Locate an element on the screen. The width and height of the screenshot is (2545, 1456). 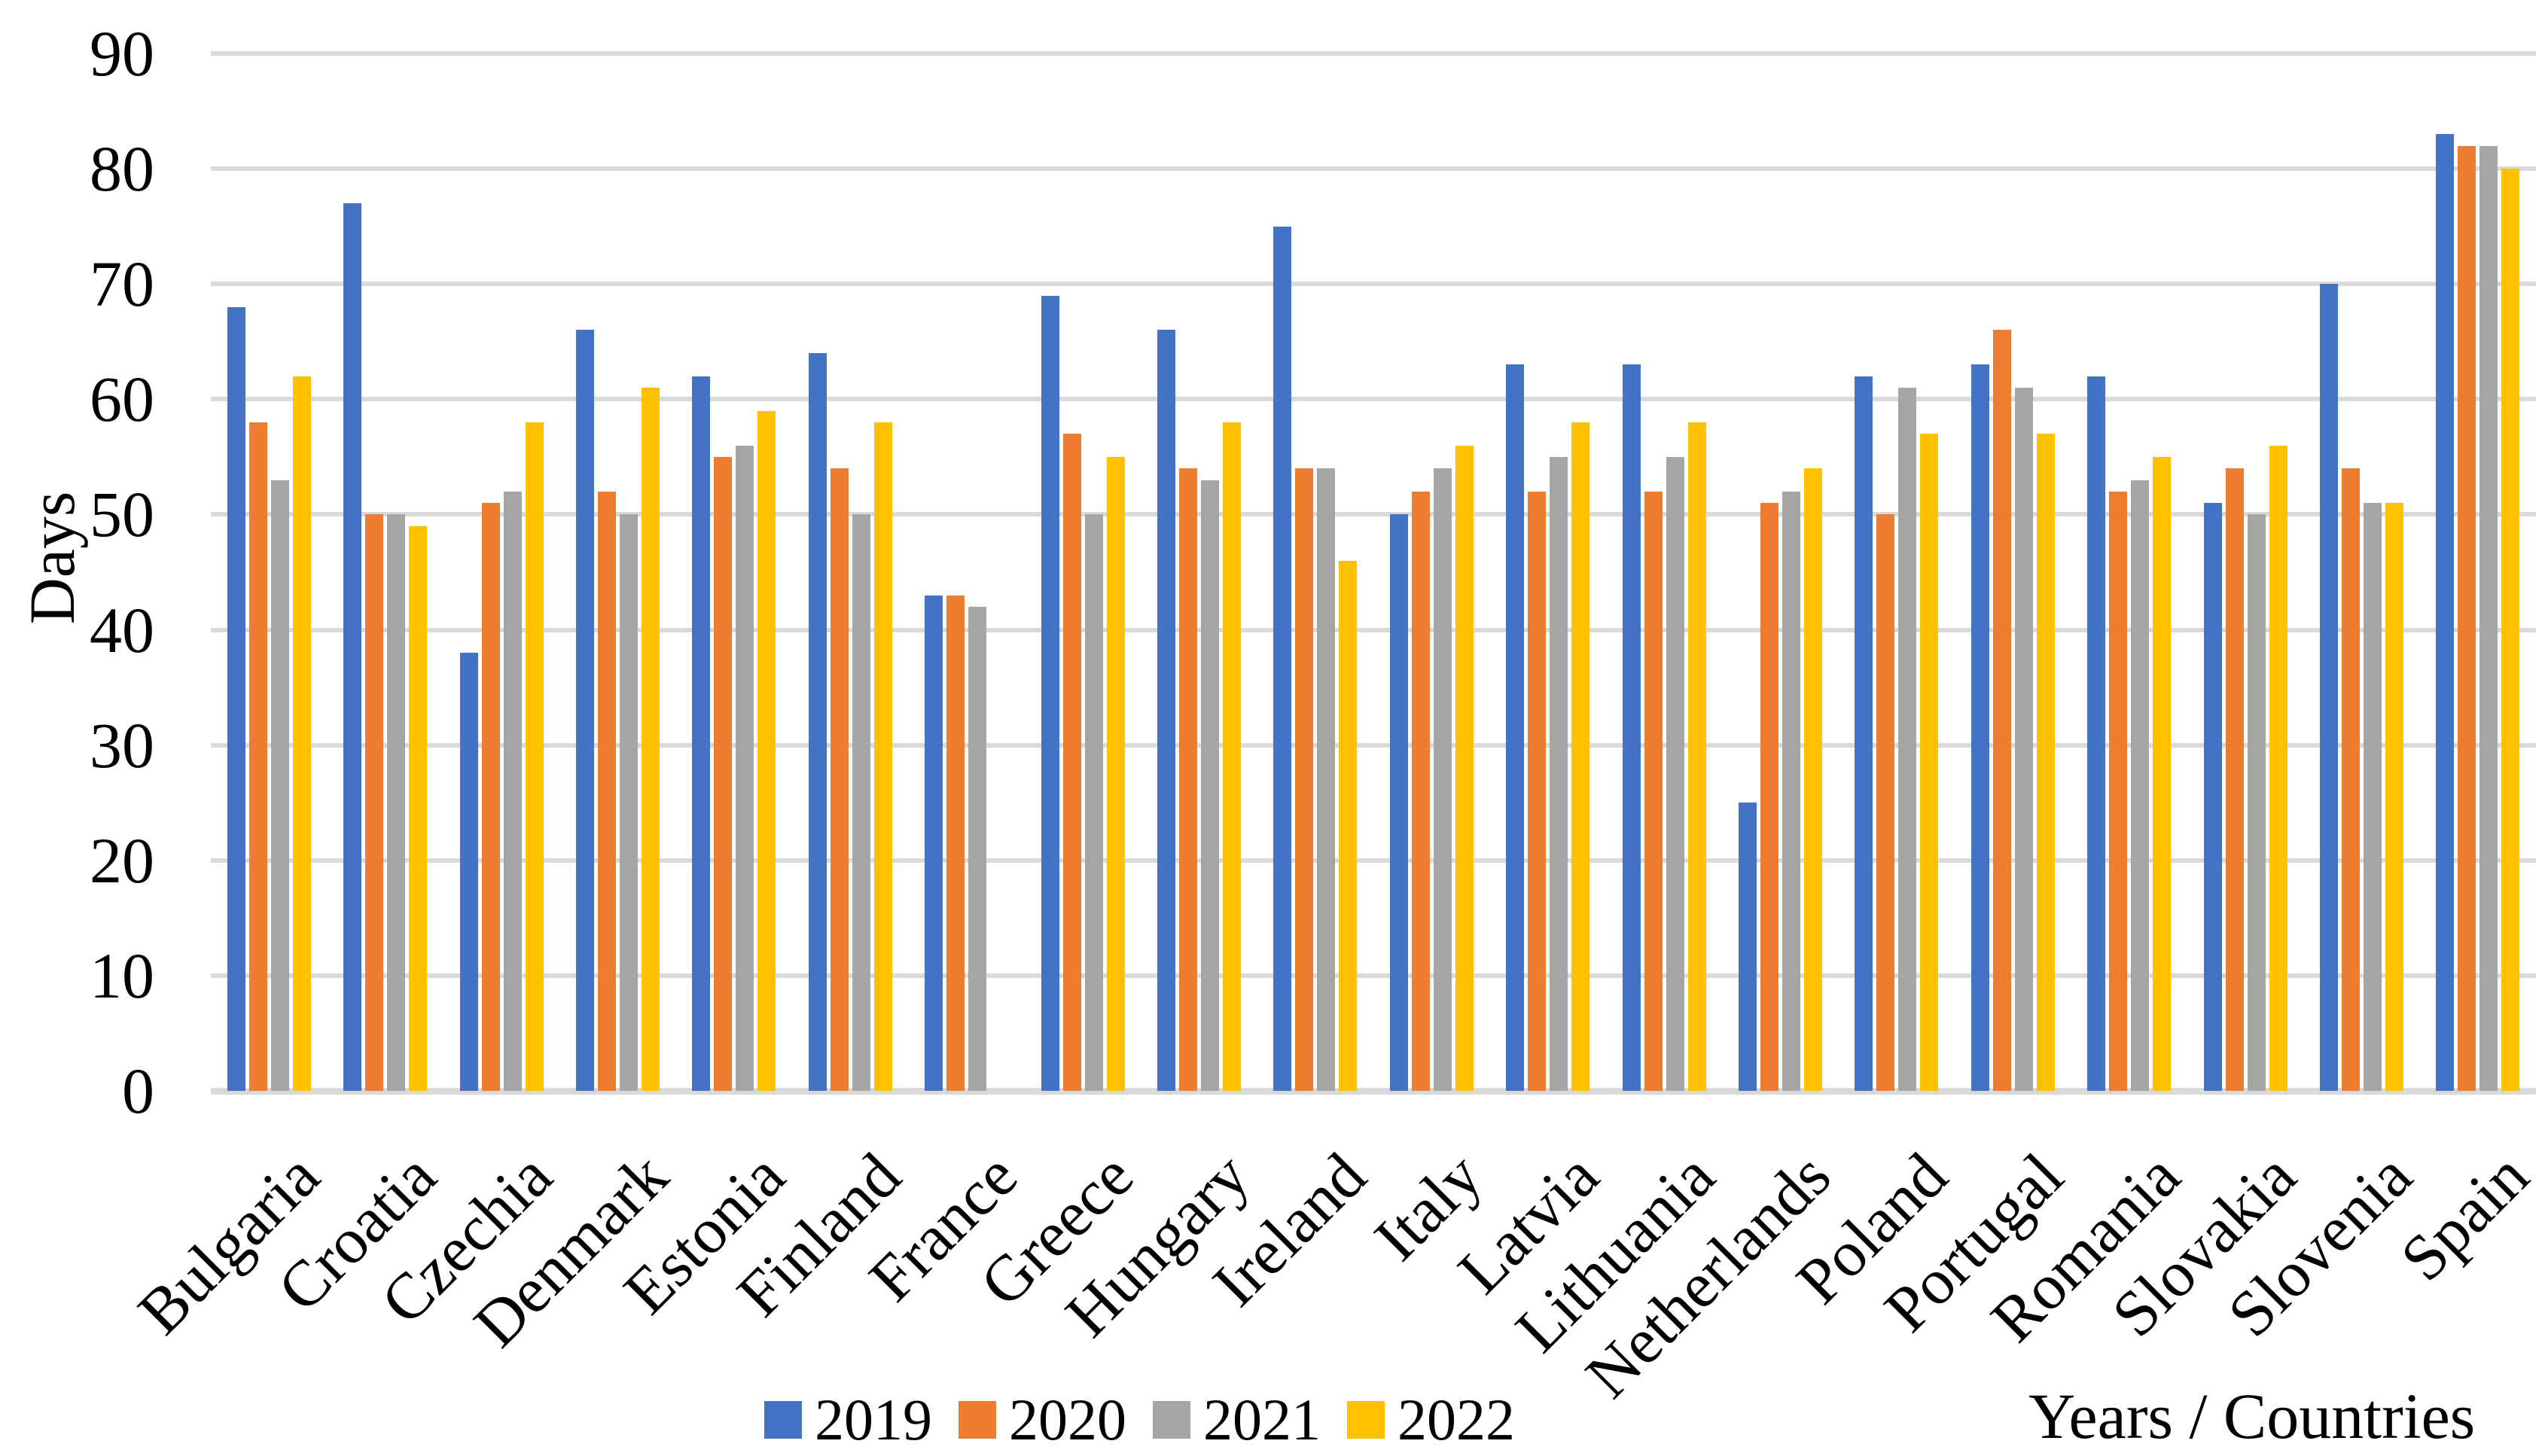
bar-latvia-2020 is located at coordinates (1537, 791).